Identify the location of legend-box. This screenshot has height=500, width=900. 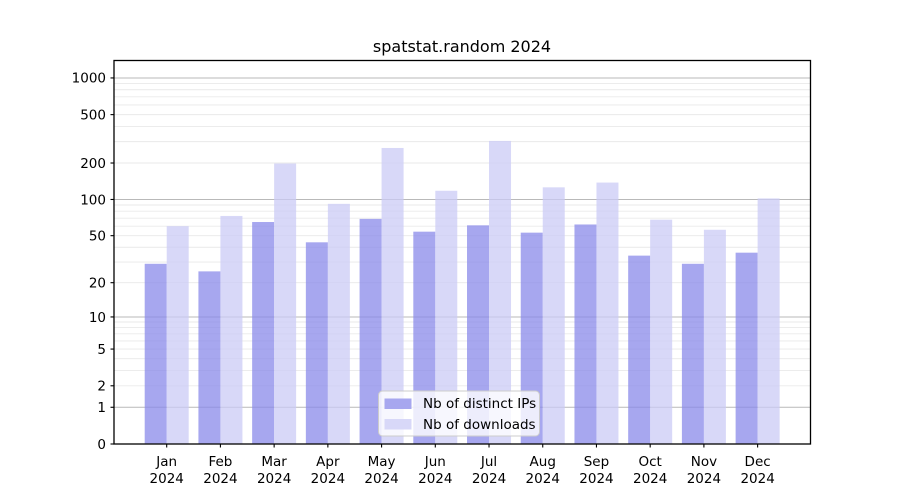
(459, 413).